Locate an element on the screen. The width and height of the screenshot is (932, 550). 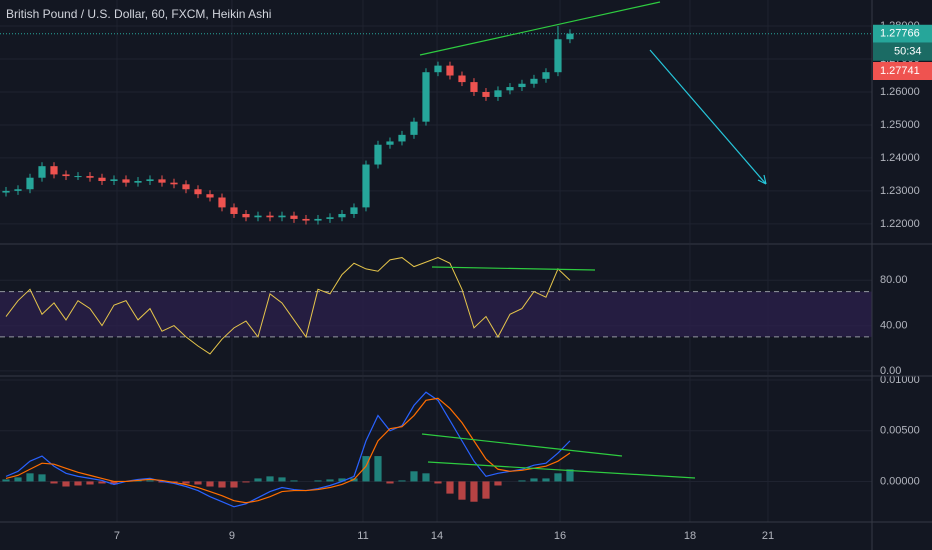
countdown-box is located at coordinates (902, 51).